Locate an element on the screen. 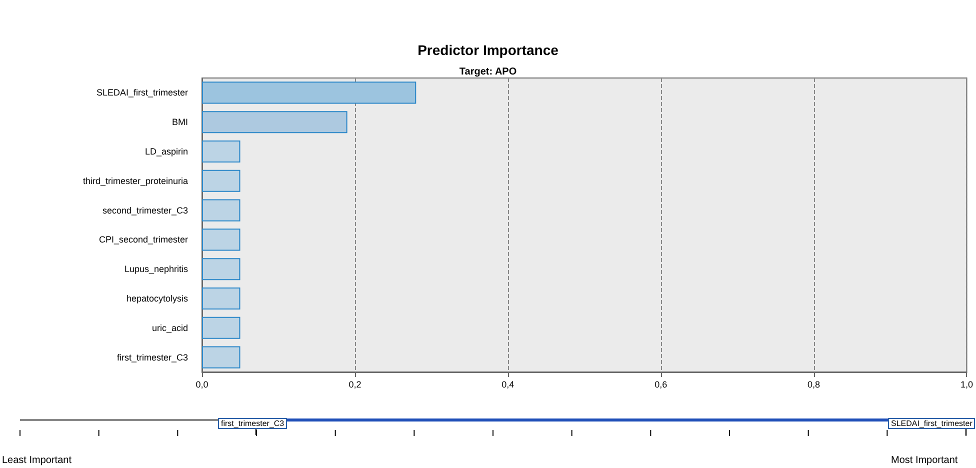 This screenshot has width=976, height=468. x-tick-label: 0,2 is located at coordinates (355, 385).